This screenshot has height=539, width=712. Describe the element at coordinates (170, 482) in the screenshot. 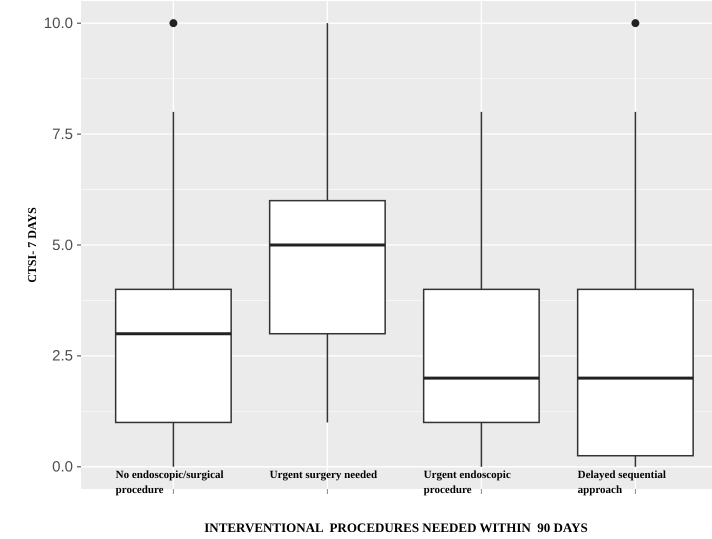

I see `x-tick-label: No endoscopic/surgical procedure` at that location.